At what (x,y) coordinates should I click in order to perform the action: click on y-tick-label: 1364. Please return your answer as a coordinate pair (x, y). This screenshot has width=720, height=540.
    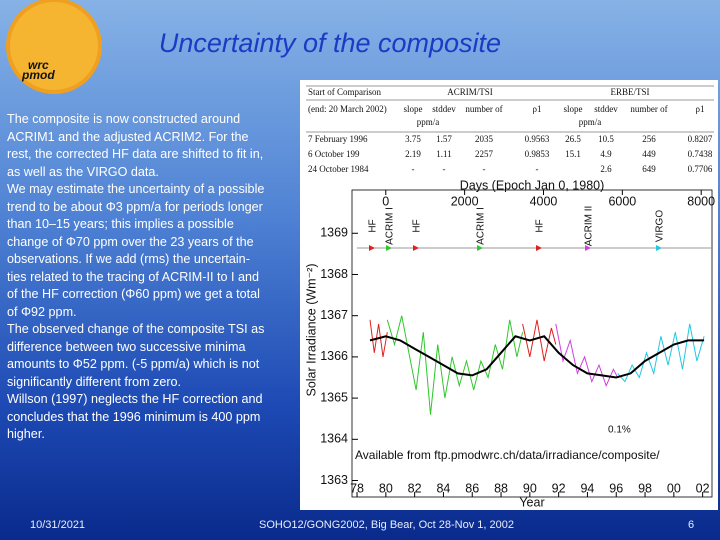
    Looking at the image, I should click on (334, 439).